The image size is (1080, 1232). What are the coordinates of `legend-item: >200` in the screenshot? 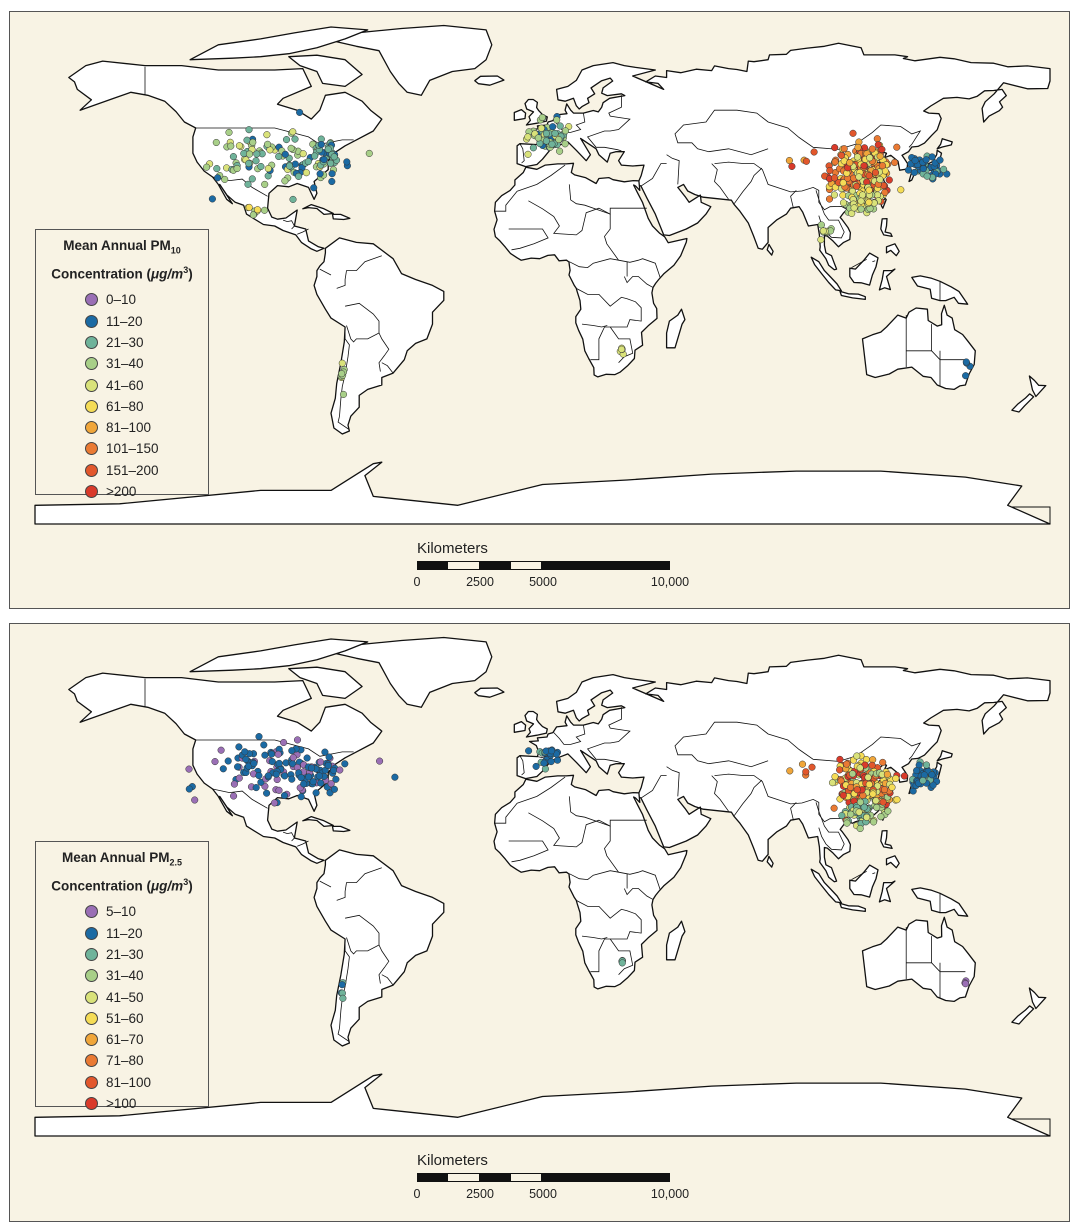 It's located at (122, 491).